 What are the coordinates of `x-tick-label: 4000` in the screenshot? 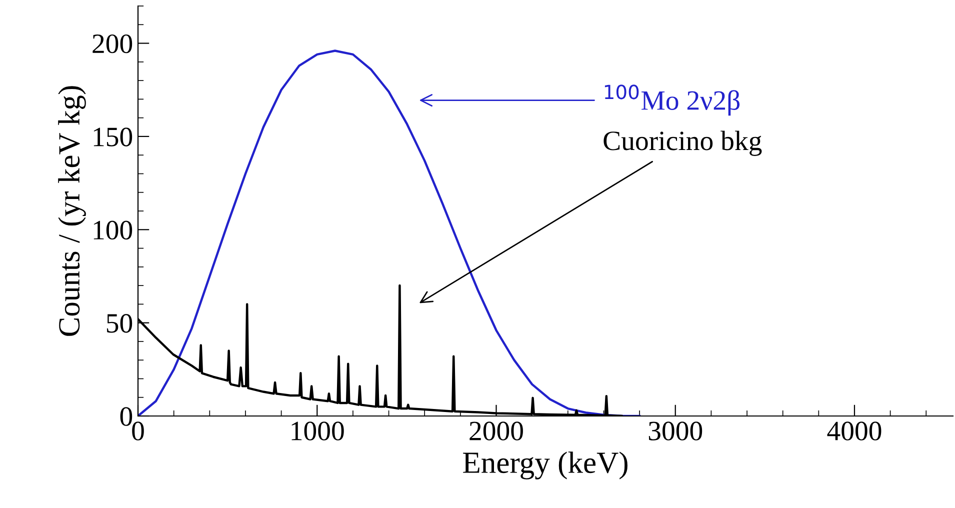 It's located at (854, 431).